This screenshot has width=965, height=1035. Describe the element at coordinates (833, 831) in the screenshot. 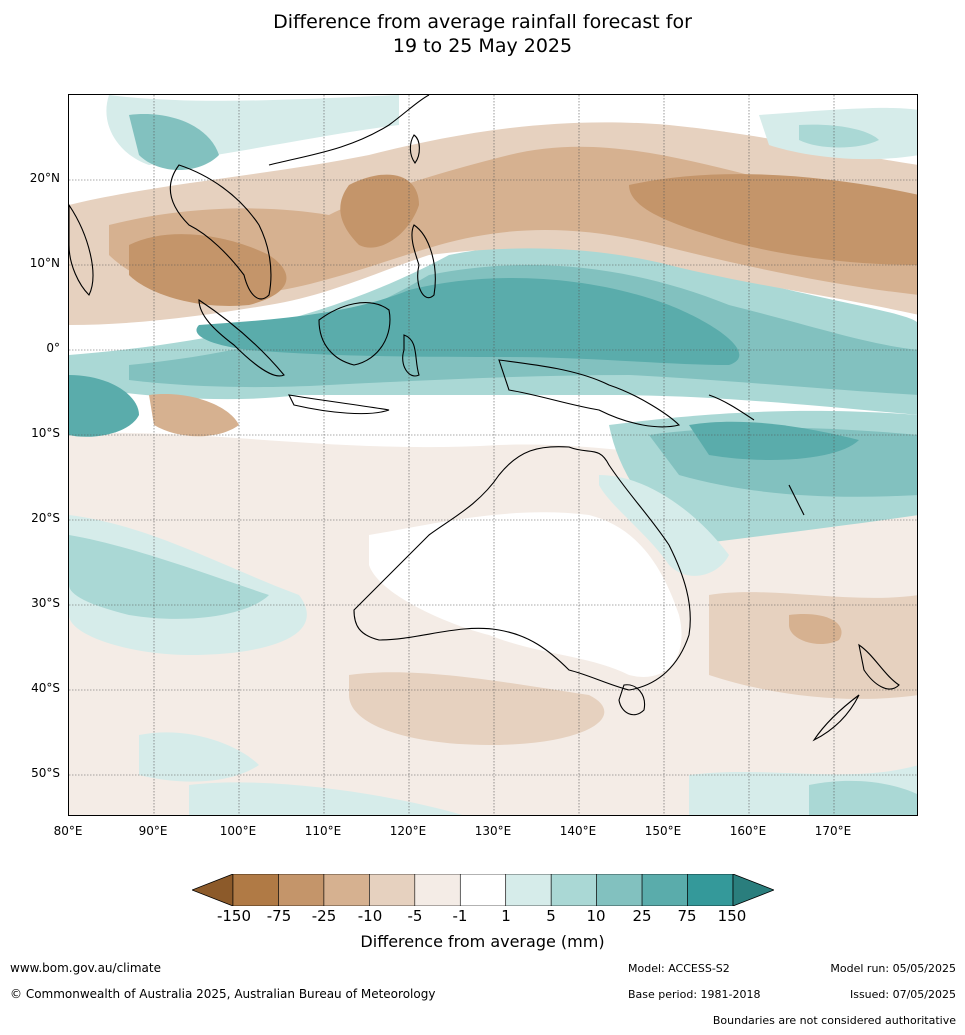

I see `lon-label-170e: 170°E` at that location.